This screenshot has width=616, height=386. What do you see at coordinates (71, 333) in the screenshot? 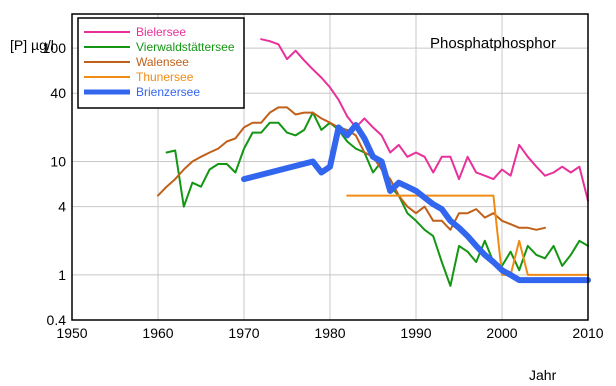
I see `x-tick-label: 1950` at bounding box center [71, 333].